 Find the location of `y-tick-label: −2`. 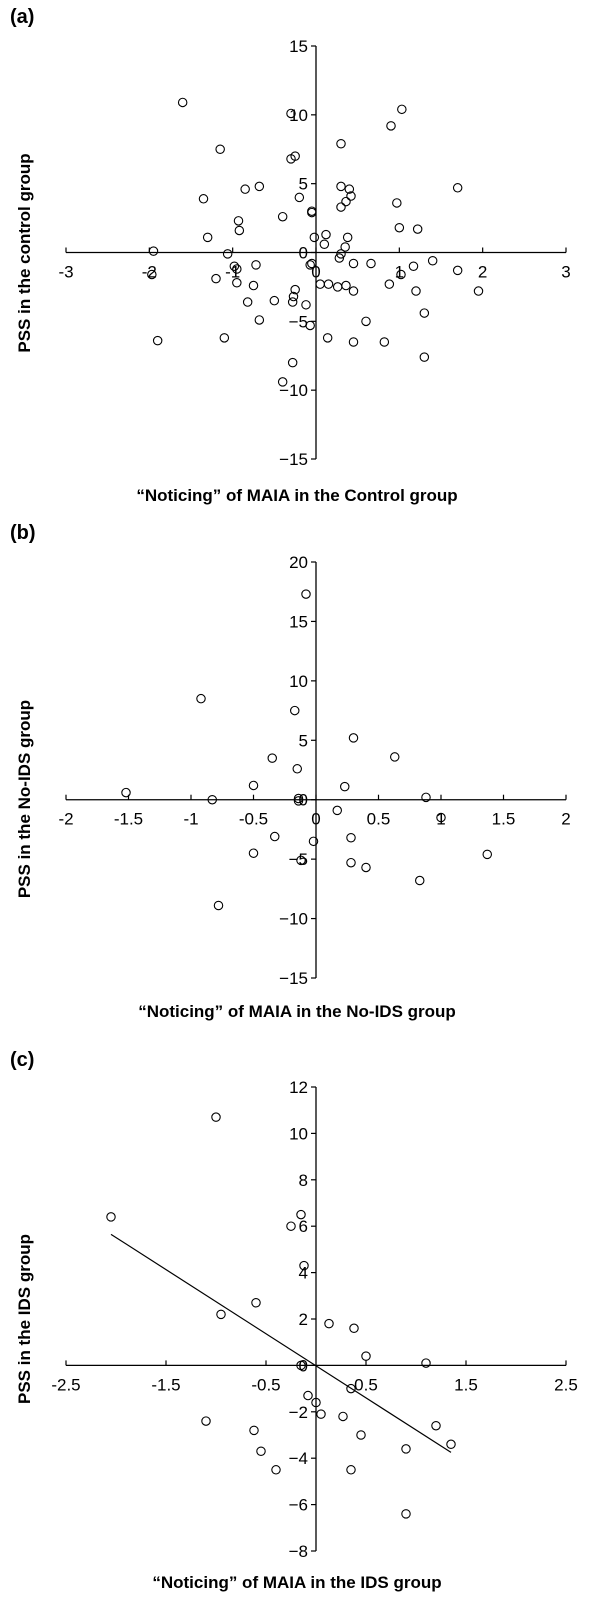

y-tick-label: −2 is located at coordinates (298, 1412).